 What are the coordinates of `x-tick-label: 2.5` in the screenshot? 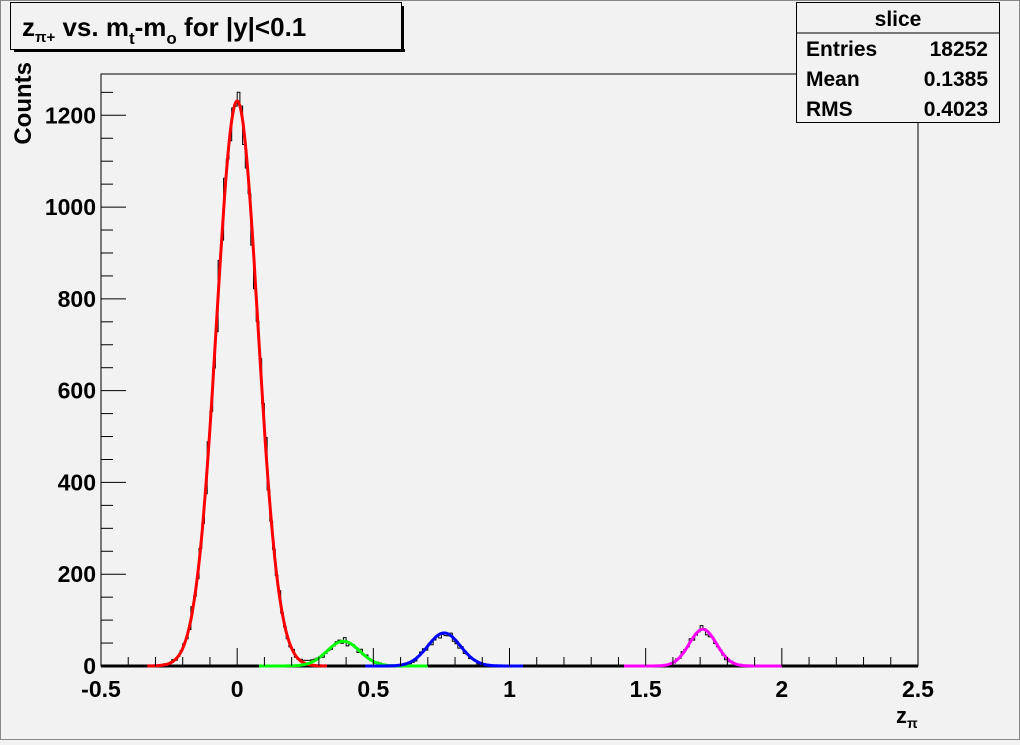 It's located at (918, 689).